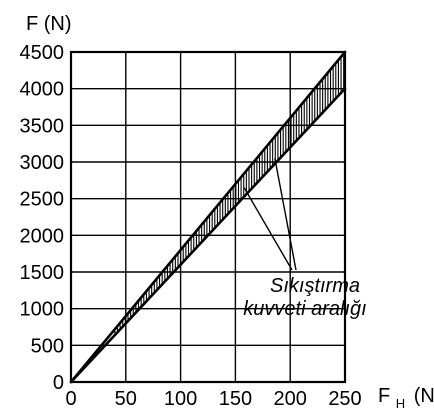  Describe the element at coordinates (42, 163) in the screenshot. I see `y-tick-label: 3000` at that location.